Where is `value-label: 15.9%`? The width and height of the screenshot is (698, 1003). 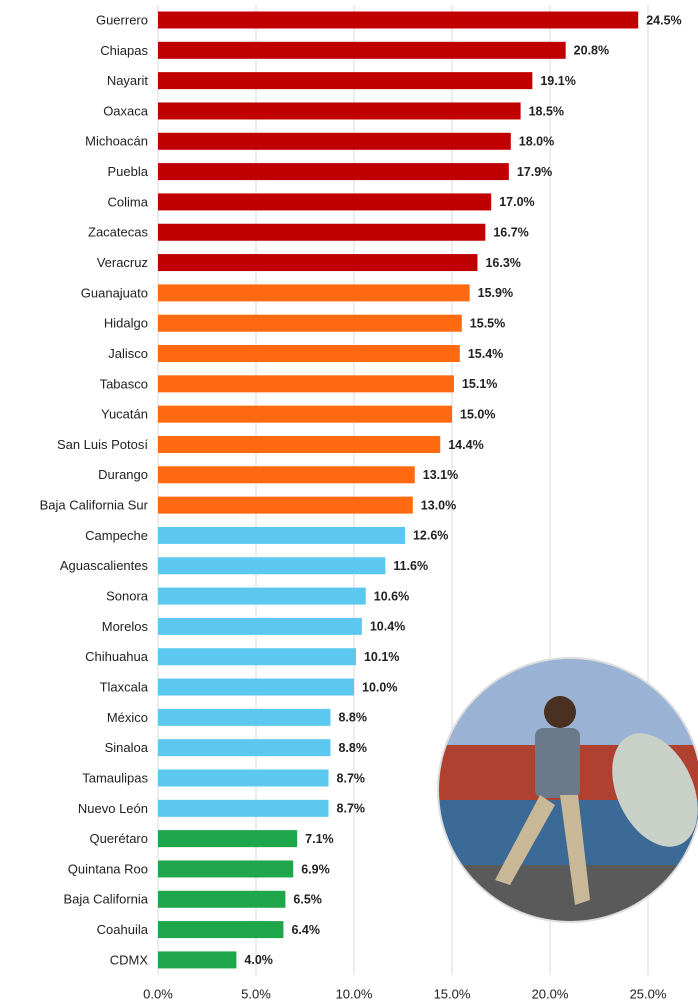
value-label: 15.9% is located at coordinates (495, 293).